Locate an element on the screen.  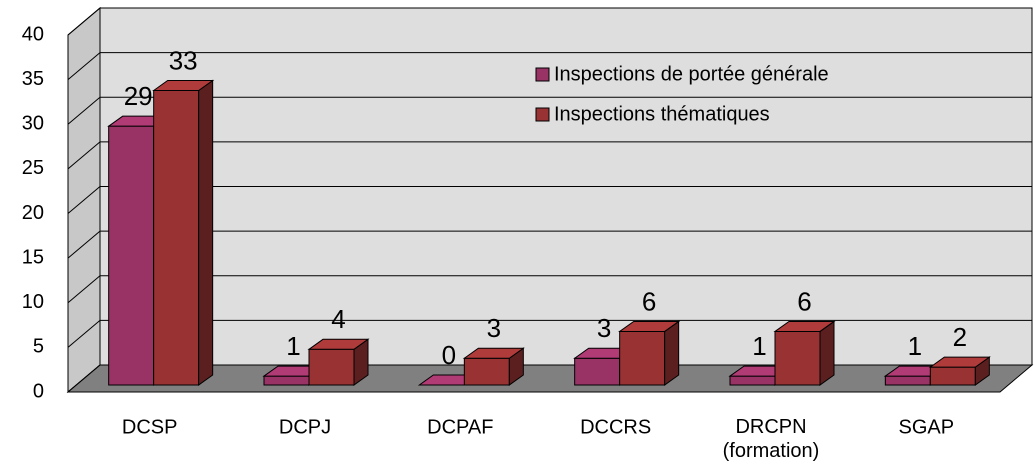
y-tick-label: 15 is located at coordinates (33, 257).